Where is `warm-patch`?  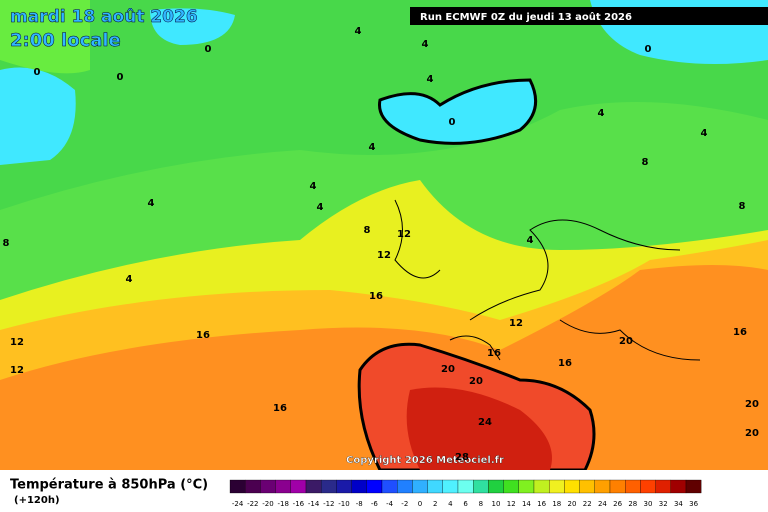 warm-patch is located at coordinates (45, 37).